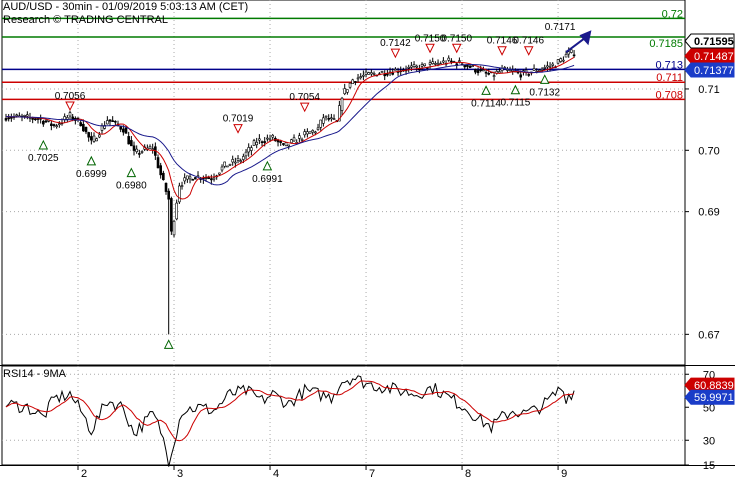 This screenshot has width=735, height=480. What do you see at coordinates (709, 397) in the screenshot?
I see `rsi-tag-box` at bounding box center [709, 397].